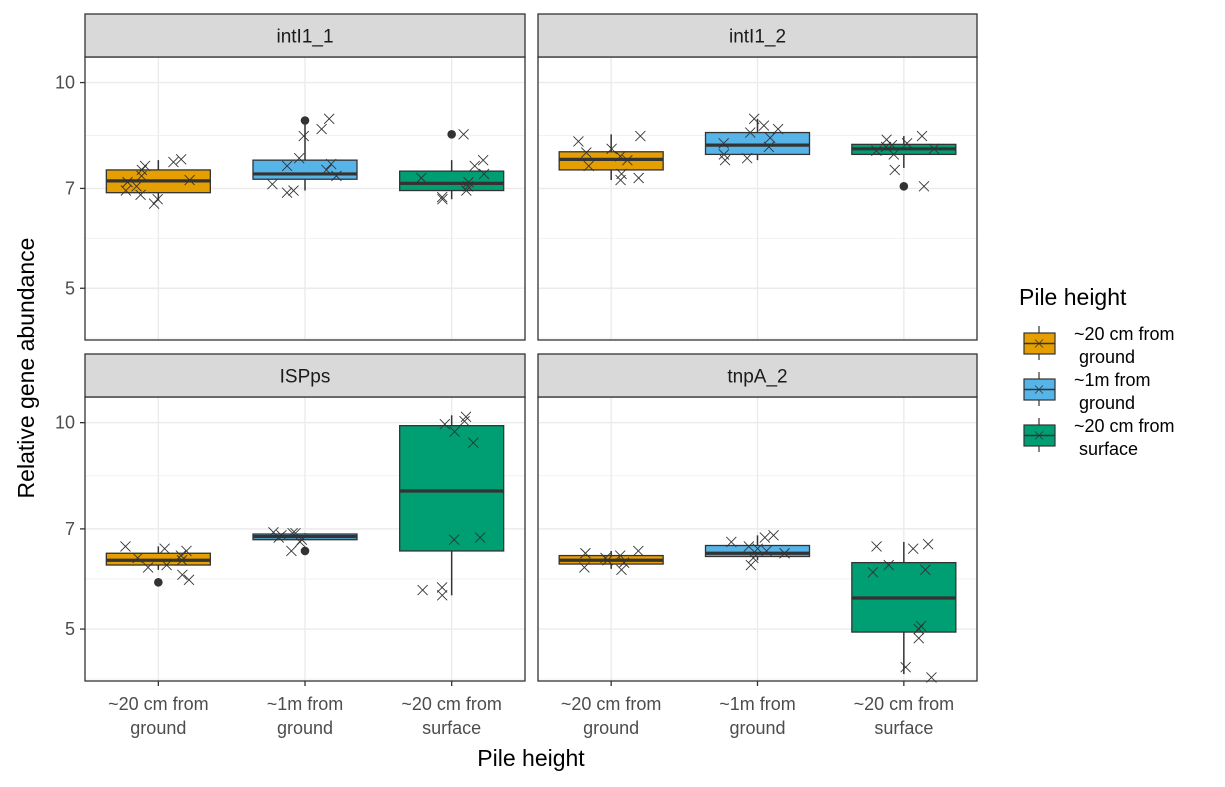 The width and height of the screenshot is (1225, 787). I want to click on legend-label-line: ~20 cm from, so click(1124, 334).